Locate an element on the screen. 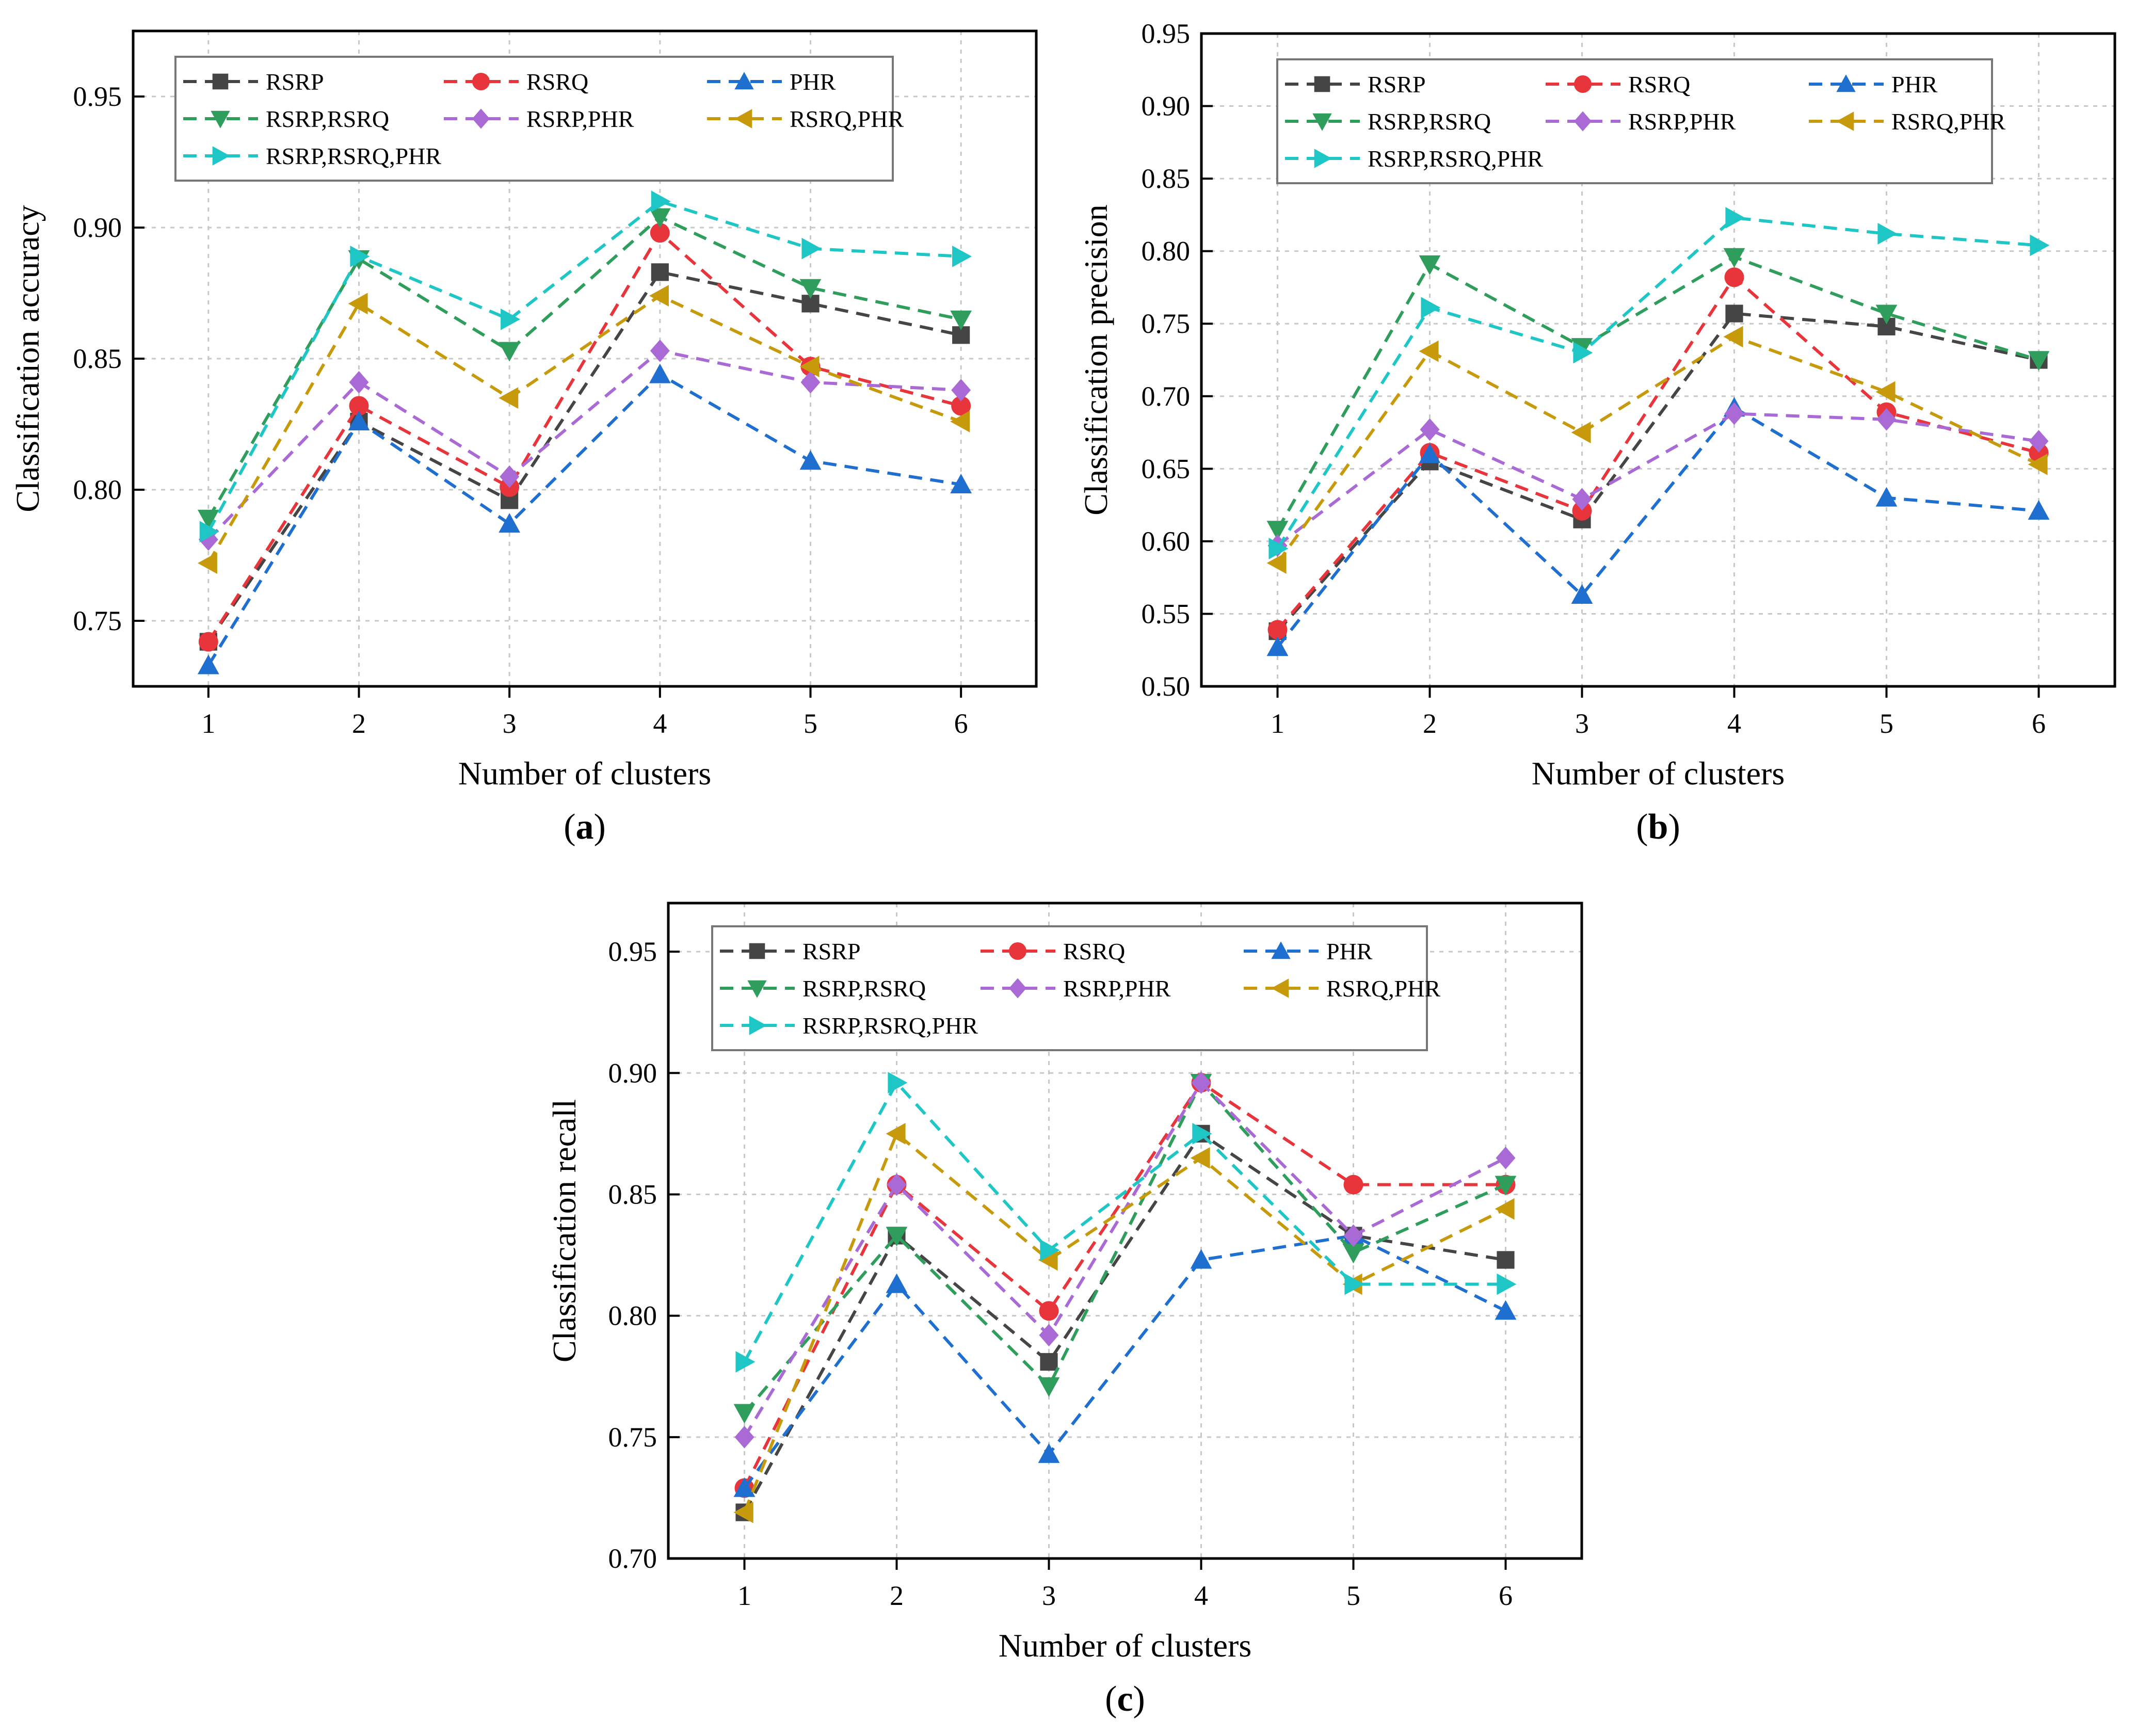 This screenshot has width=2136, height=1736. series-phr is located at coordinates (584, 518).